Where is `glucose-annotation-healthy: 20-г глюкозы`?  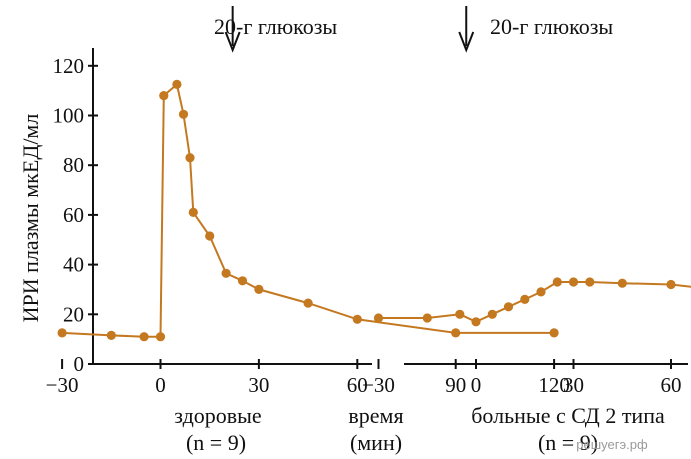 glucose-annotation-healthy: 20-г глюкозы is located at coordinates (275, 26).